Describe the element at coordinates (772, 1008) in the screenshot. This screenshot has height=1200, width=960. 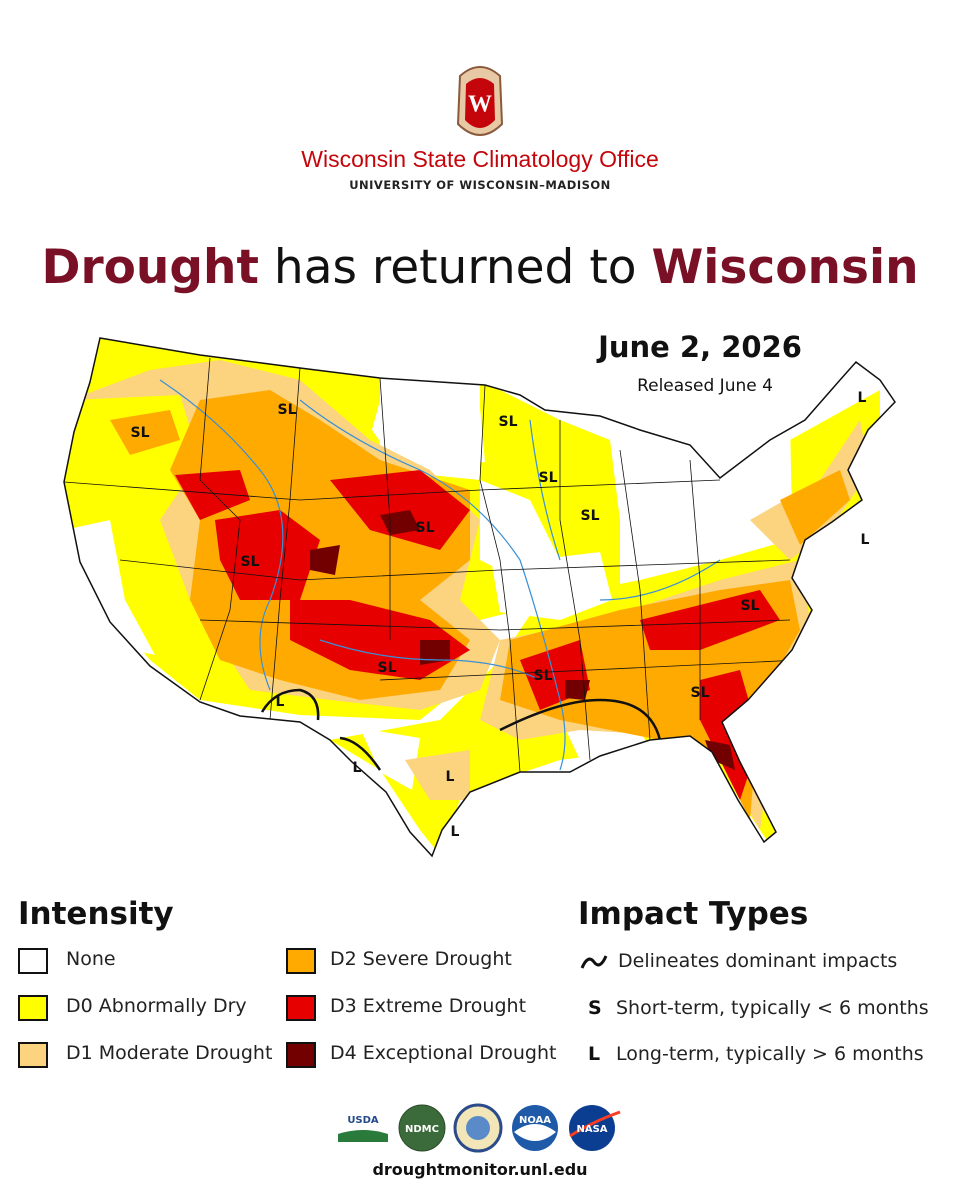
I see `impact-text: Short-term, typically < 6 months` at that location.